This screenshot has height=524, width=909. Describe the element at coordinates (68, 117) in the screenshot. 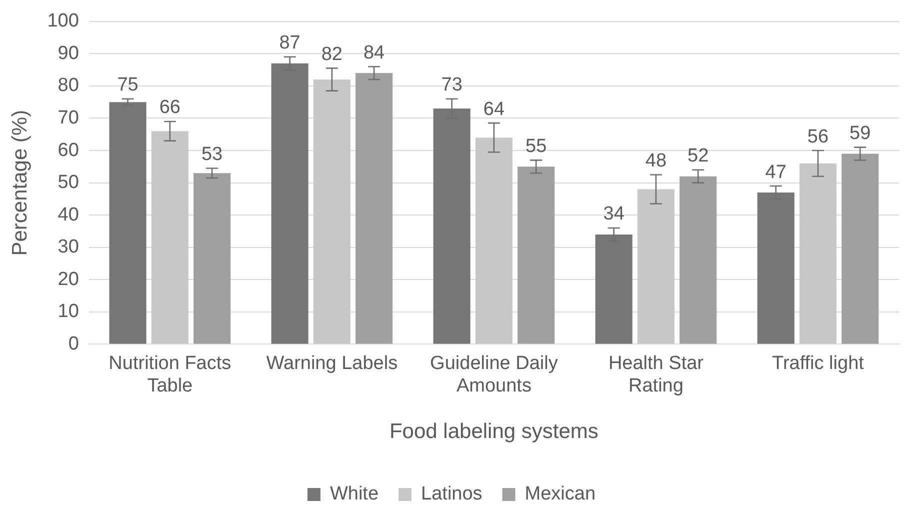

I see `y-tick-label: 70` at that location.